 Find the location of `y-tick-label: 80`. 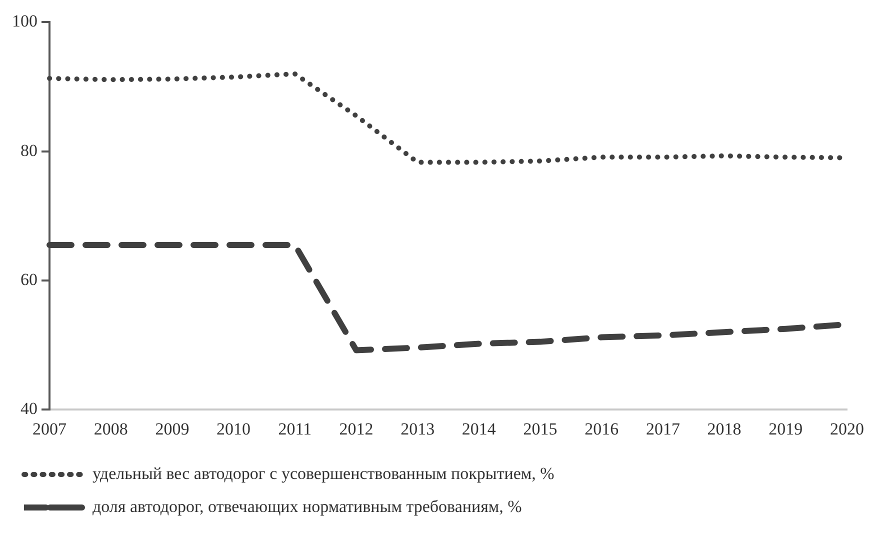

y-tick-label: 80 is located at coordinates (29, 150).